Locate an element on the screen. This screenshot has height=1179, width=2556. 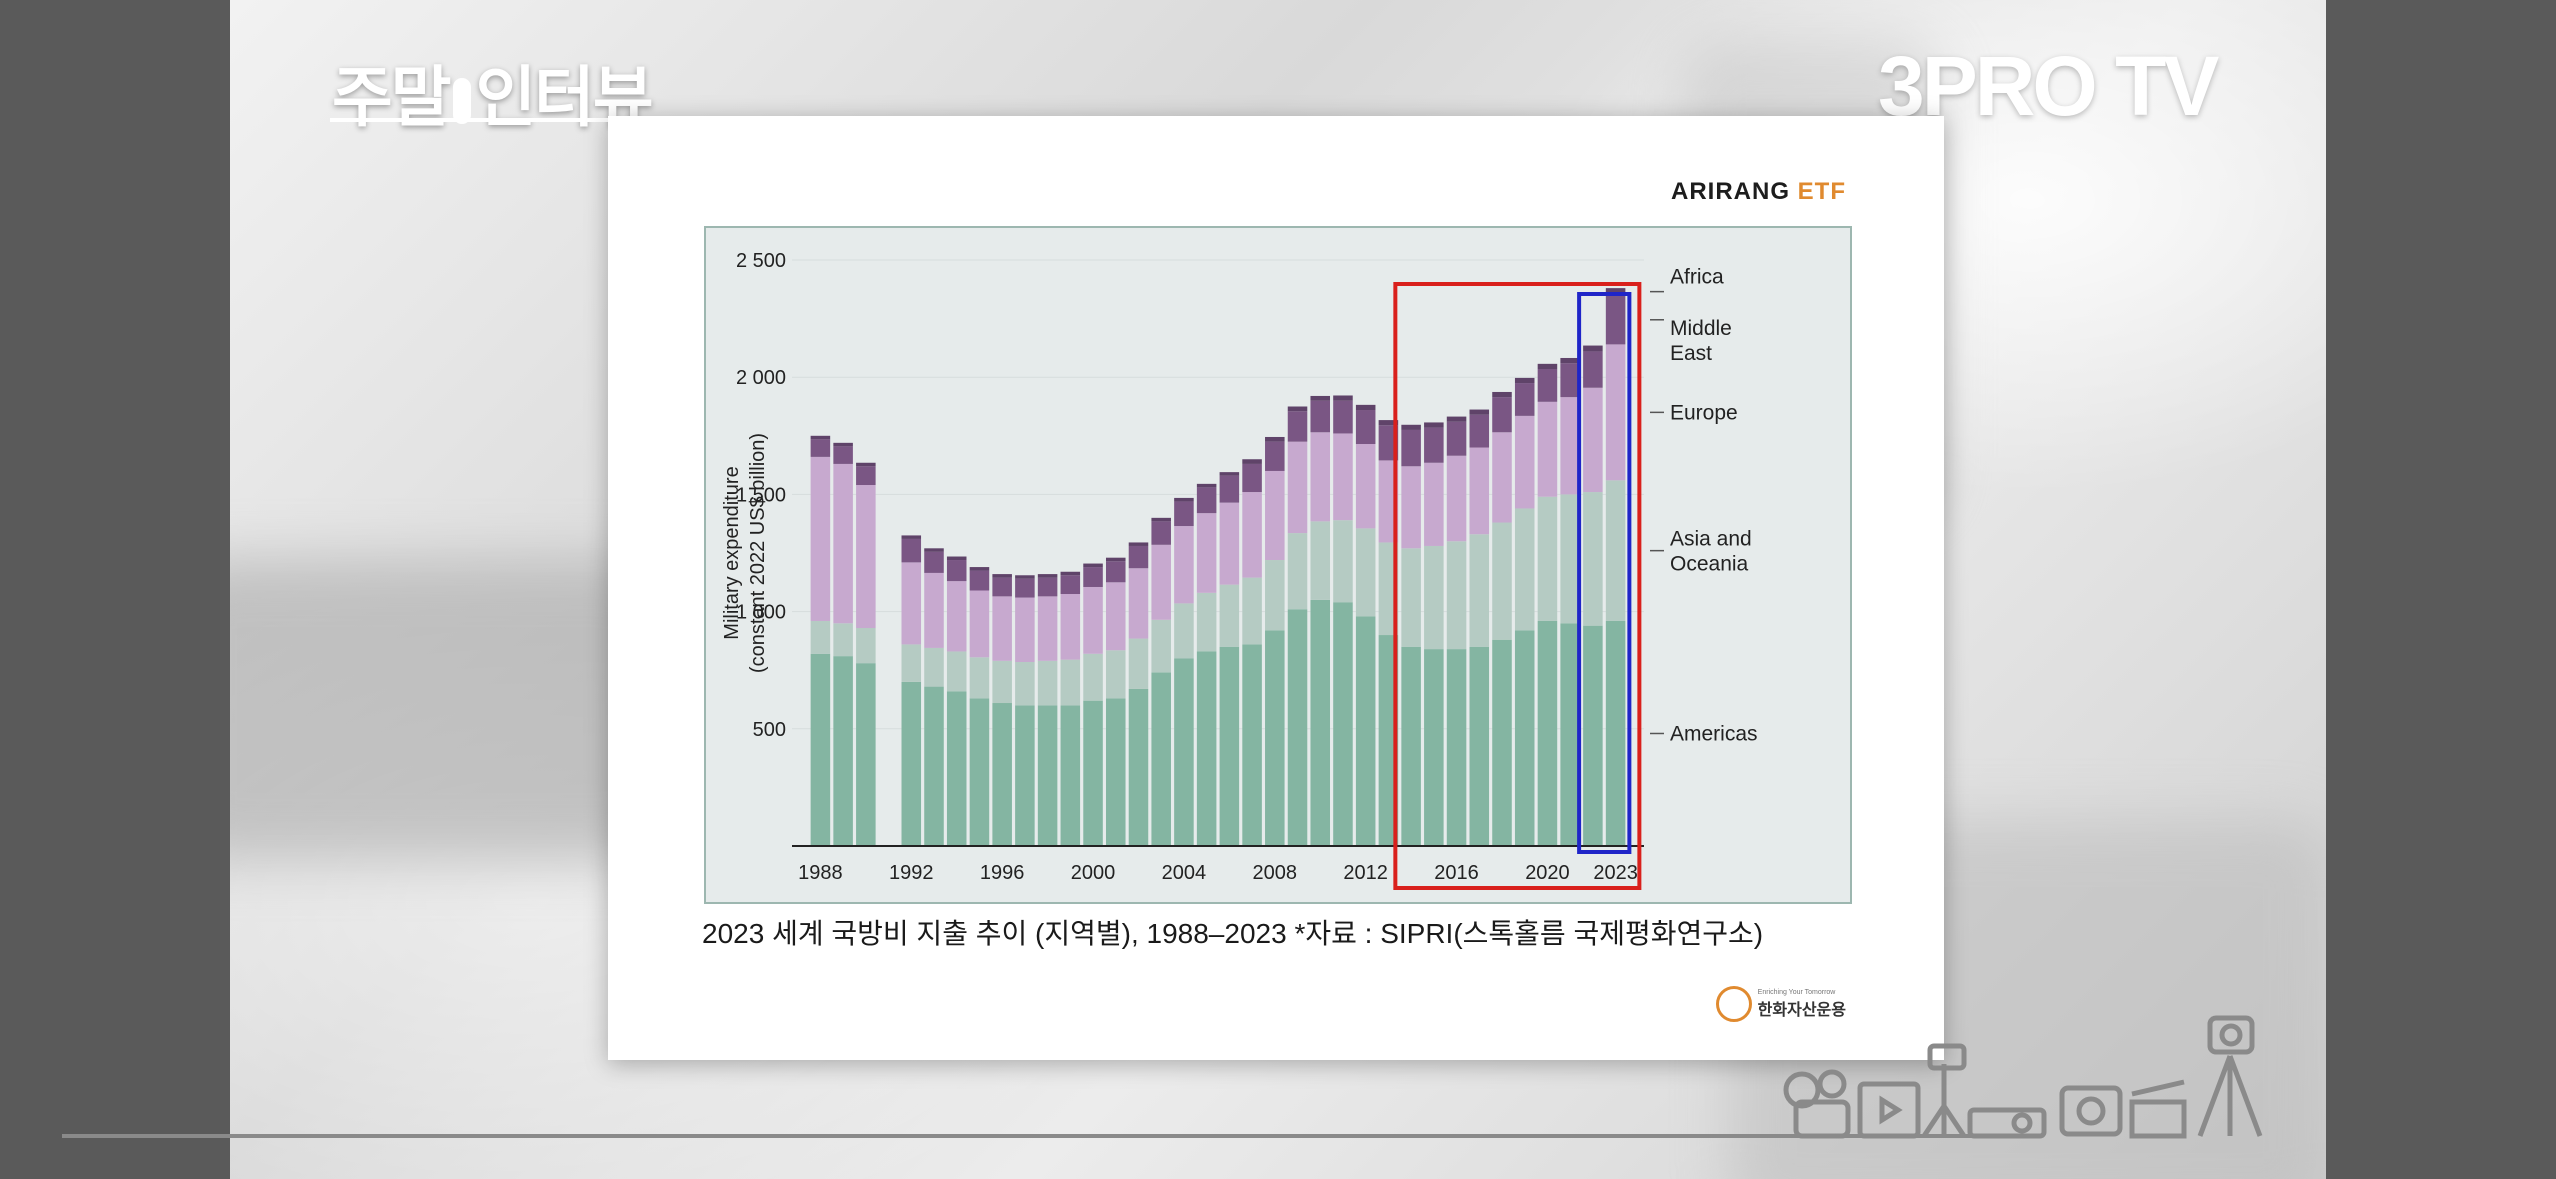
bar-segment-middle-east-1999 is located at coordinates (1070, 585).